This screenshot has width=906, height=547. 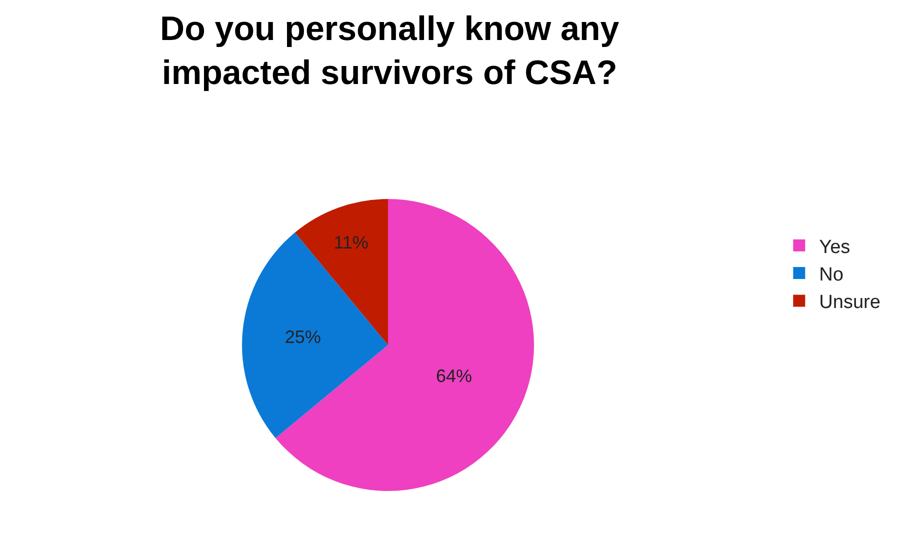 I want to click on pie-slice, so click(x=315, y=335).